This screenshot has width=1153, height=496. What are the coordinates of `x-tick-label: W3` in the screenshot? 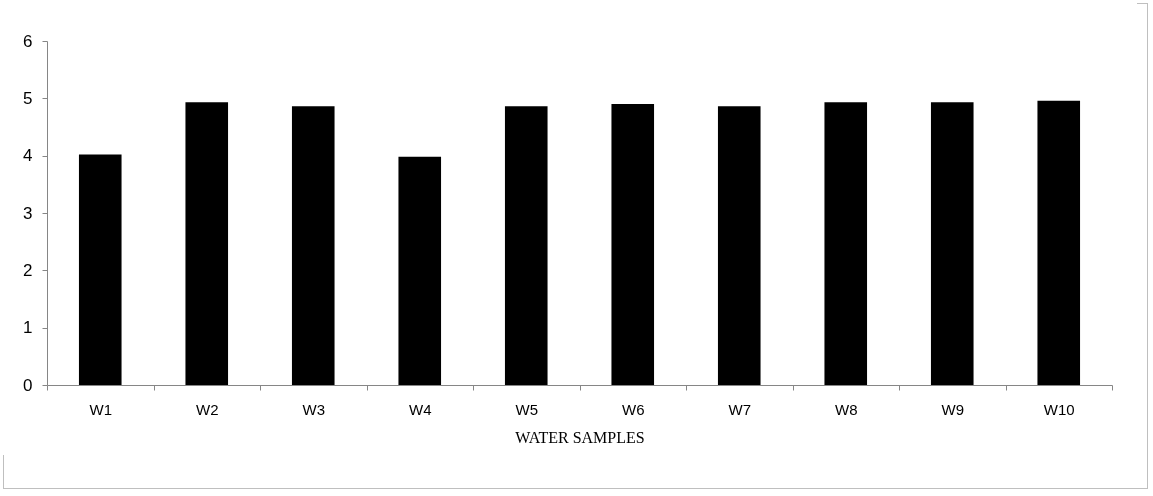 It's located at (313, 409).